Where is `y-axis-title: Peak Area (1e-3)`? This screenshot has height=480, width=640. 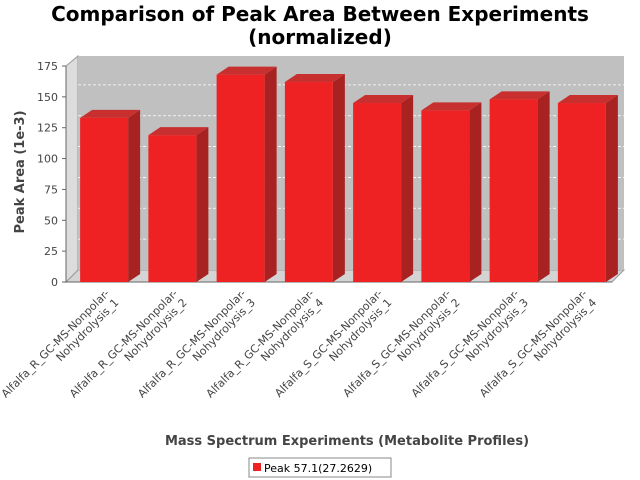
y-axis-title: Peak Area (1e-3) is located at coordinates (20, 171).